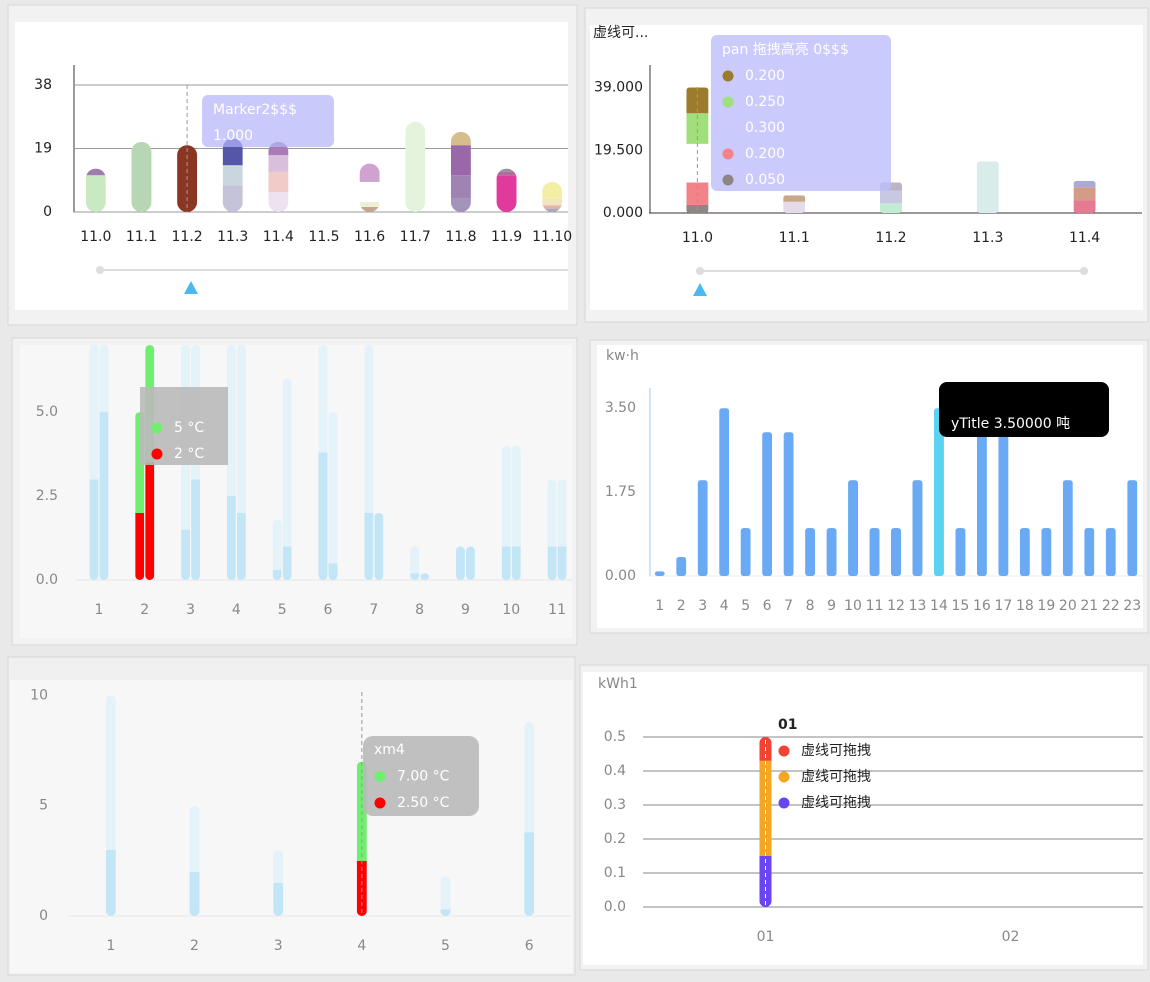 The height and width of the screenshot is (982, 1150). What do you see at coordinates (787, 725) in the screenshot?
I see `tooltip-title: 01` at bounding box center [787, 725].